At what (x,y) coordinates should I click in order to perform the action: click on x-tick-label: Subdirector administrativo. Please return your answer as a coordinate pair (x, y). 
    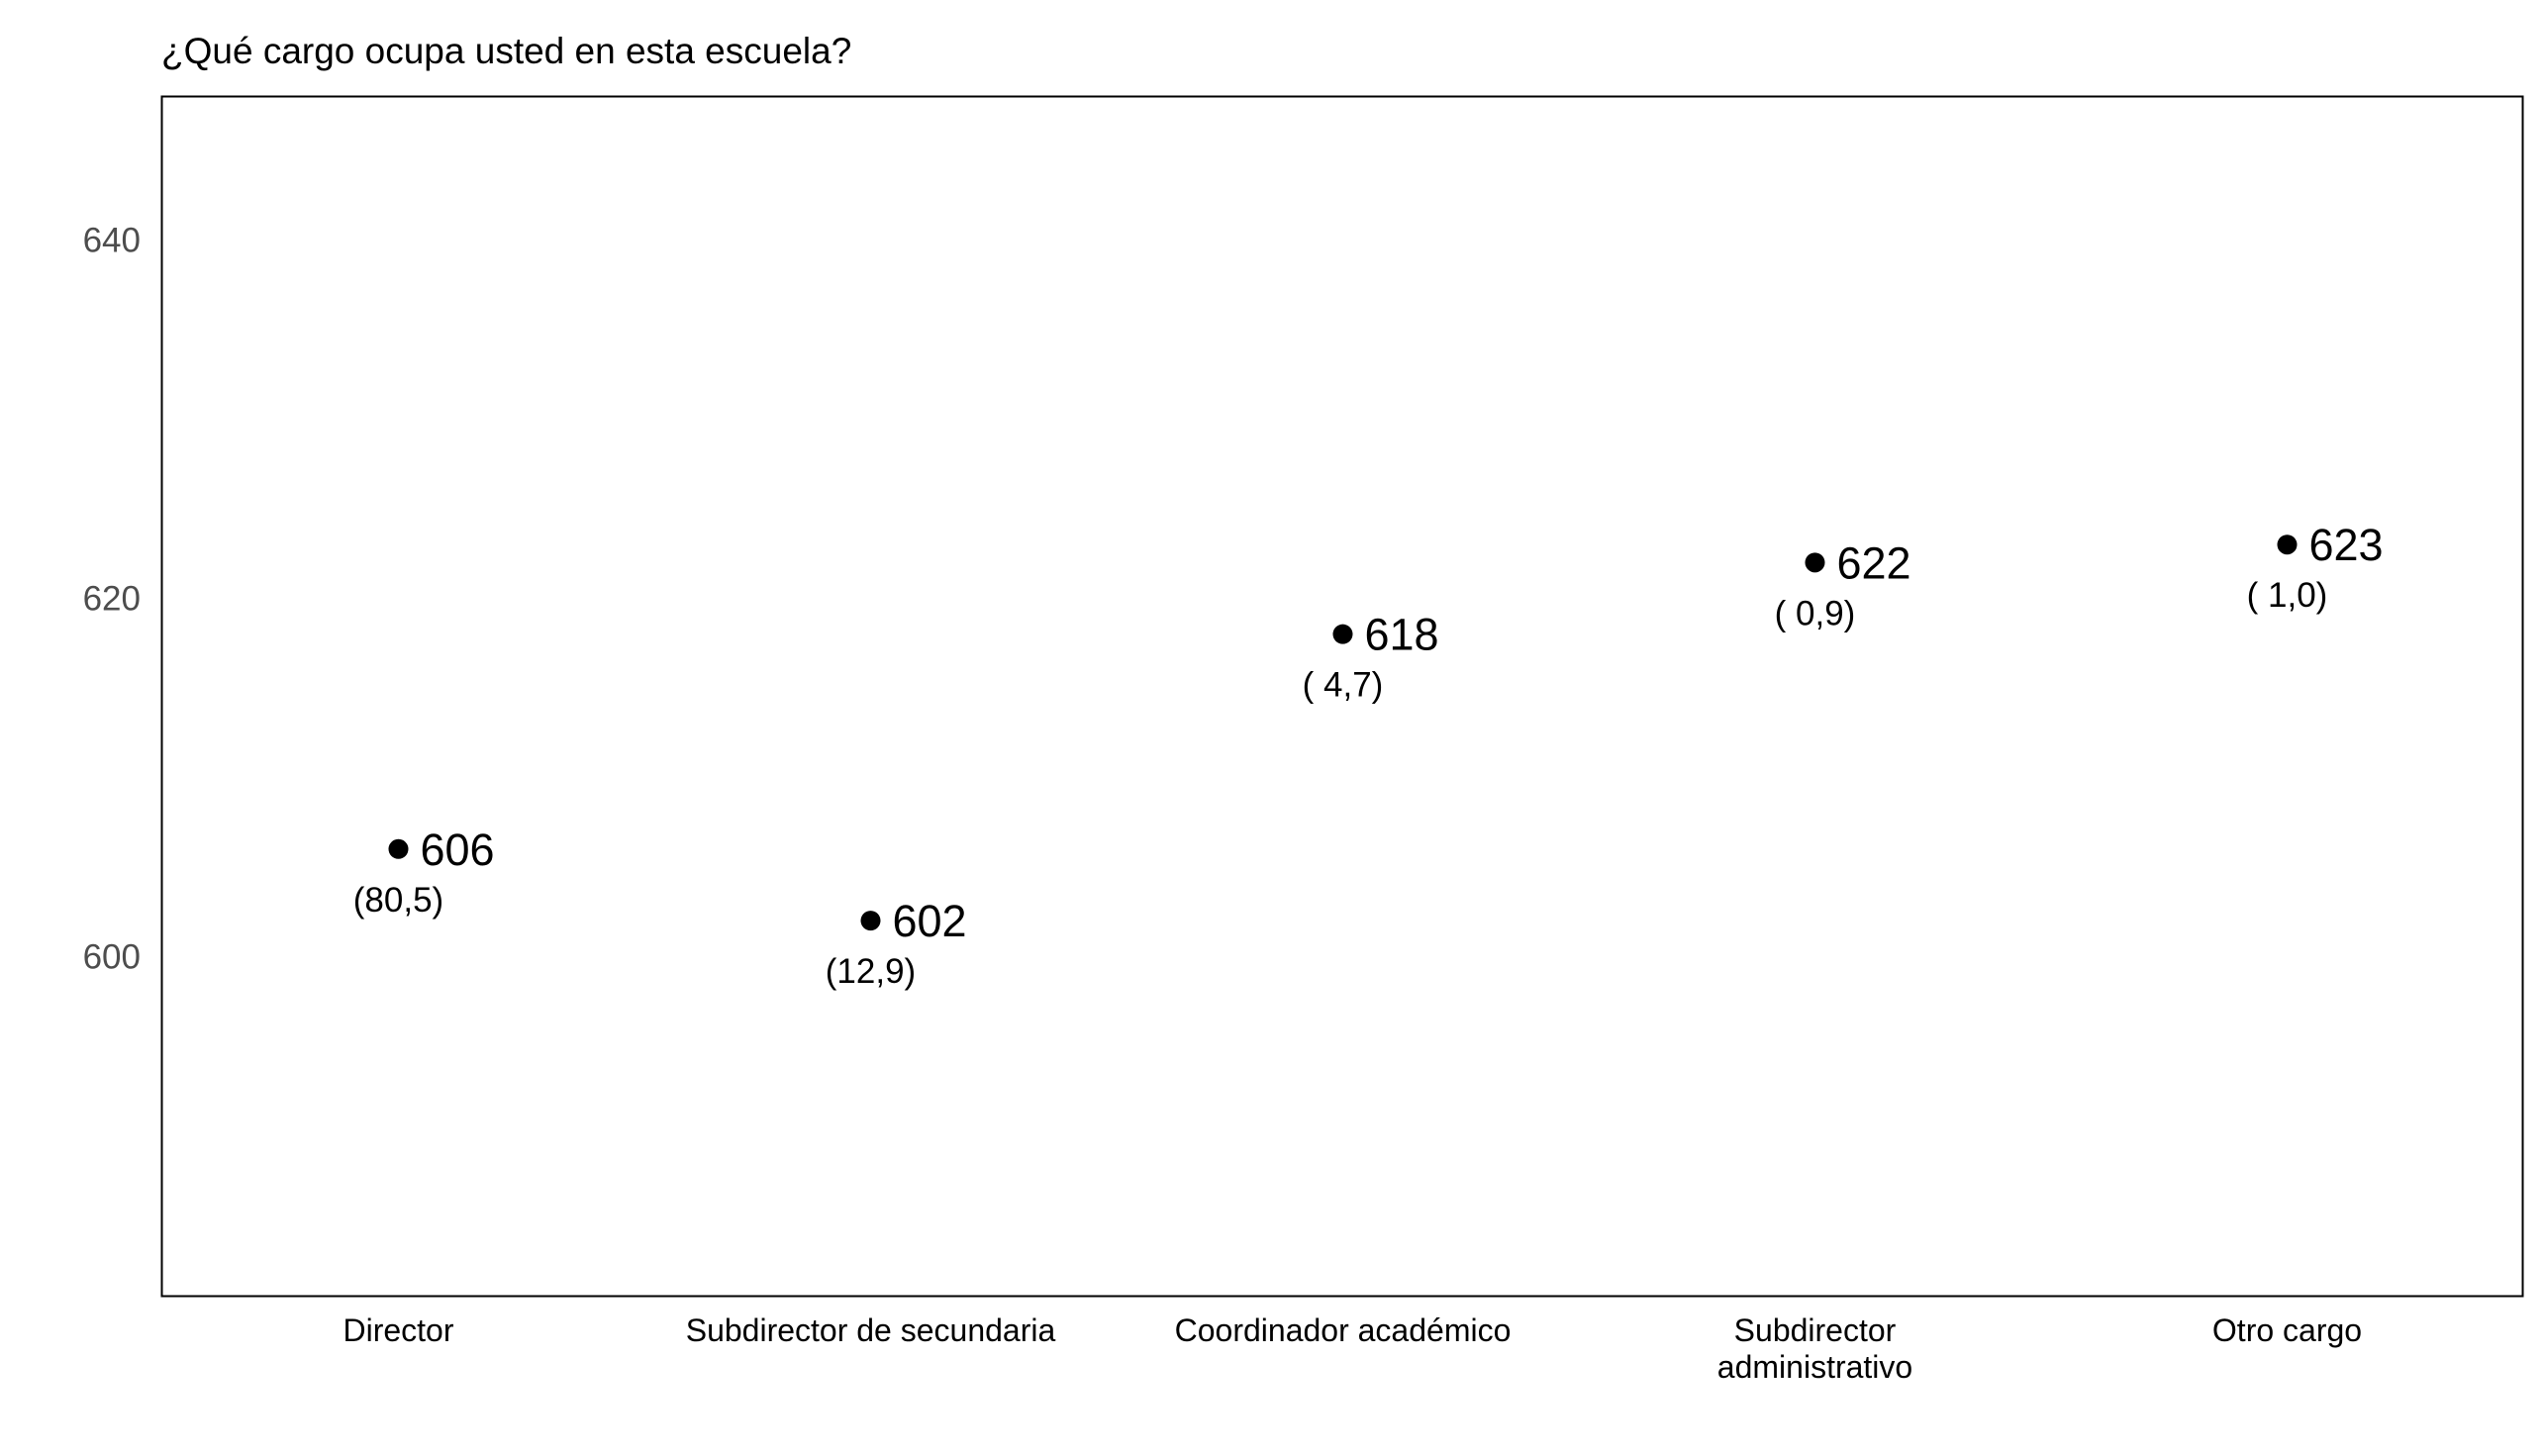
    Looking at the image, I should click on (1814, 1348).